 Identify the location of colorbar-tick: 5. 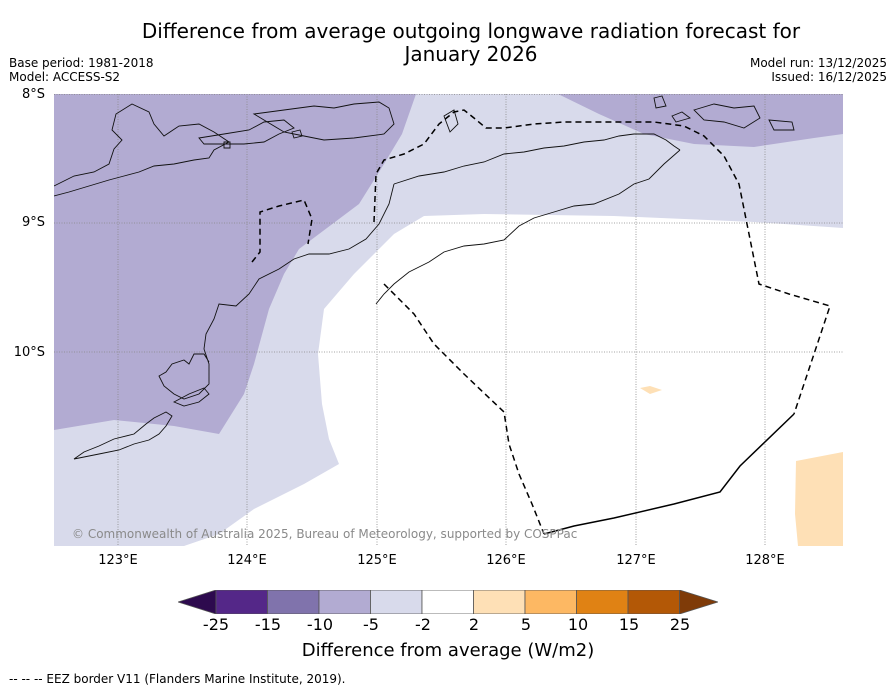
(526, 624).